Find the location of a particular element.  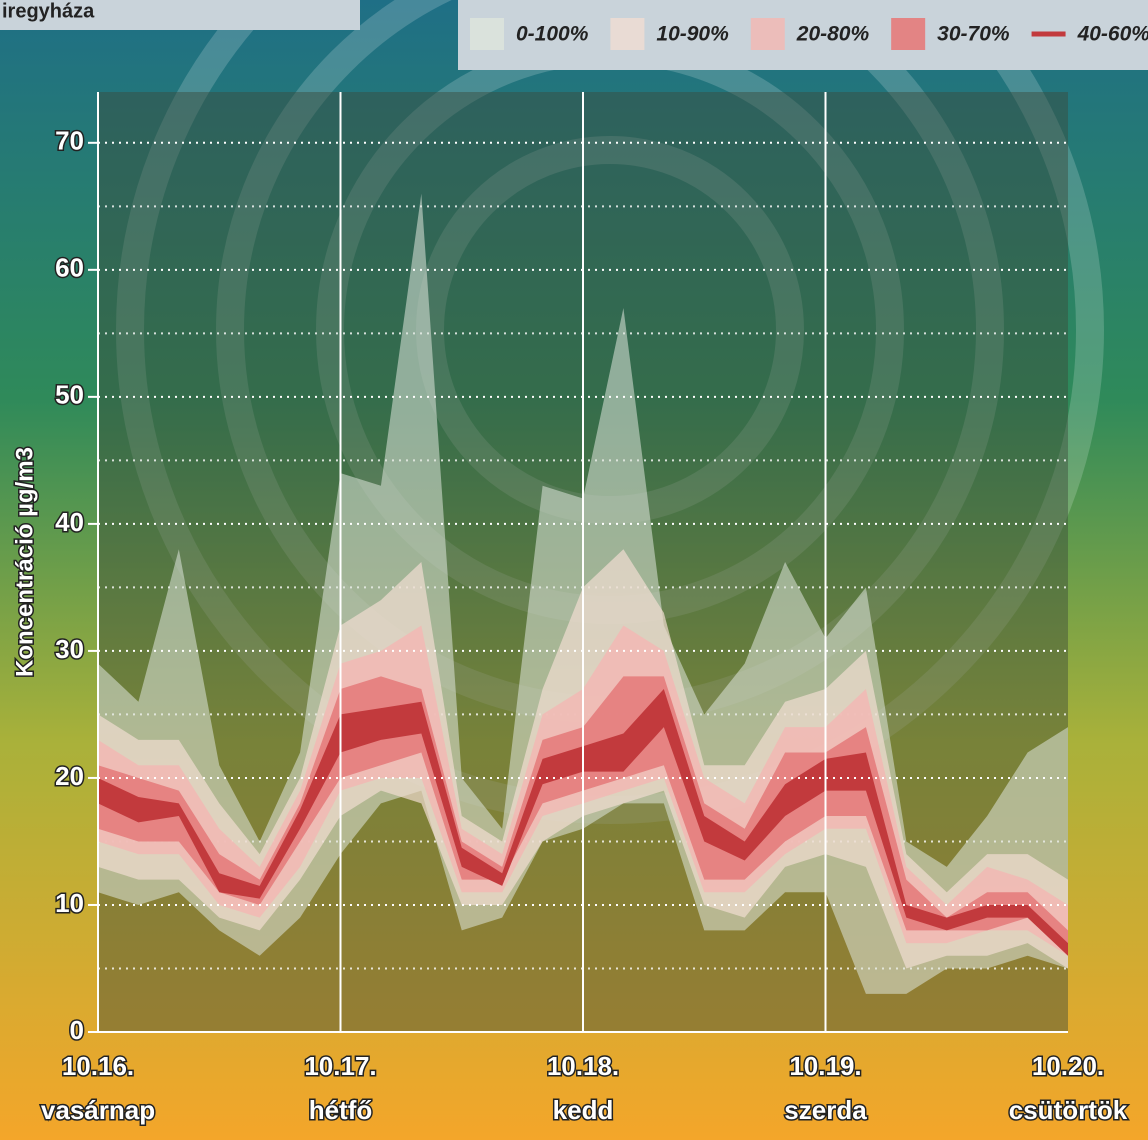

x-tick-label: 10.19. is located at coordinates (825, 1066).